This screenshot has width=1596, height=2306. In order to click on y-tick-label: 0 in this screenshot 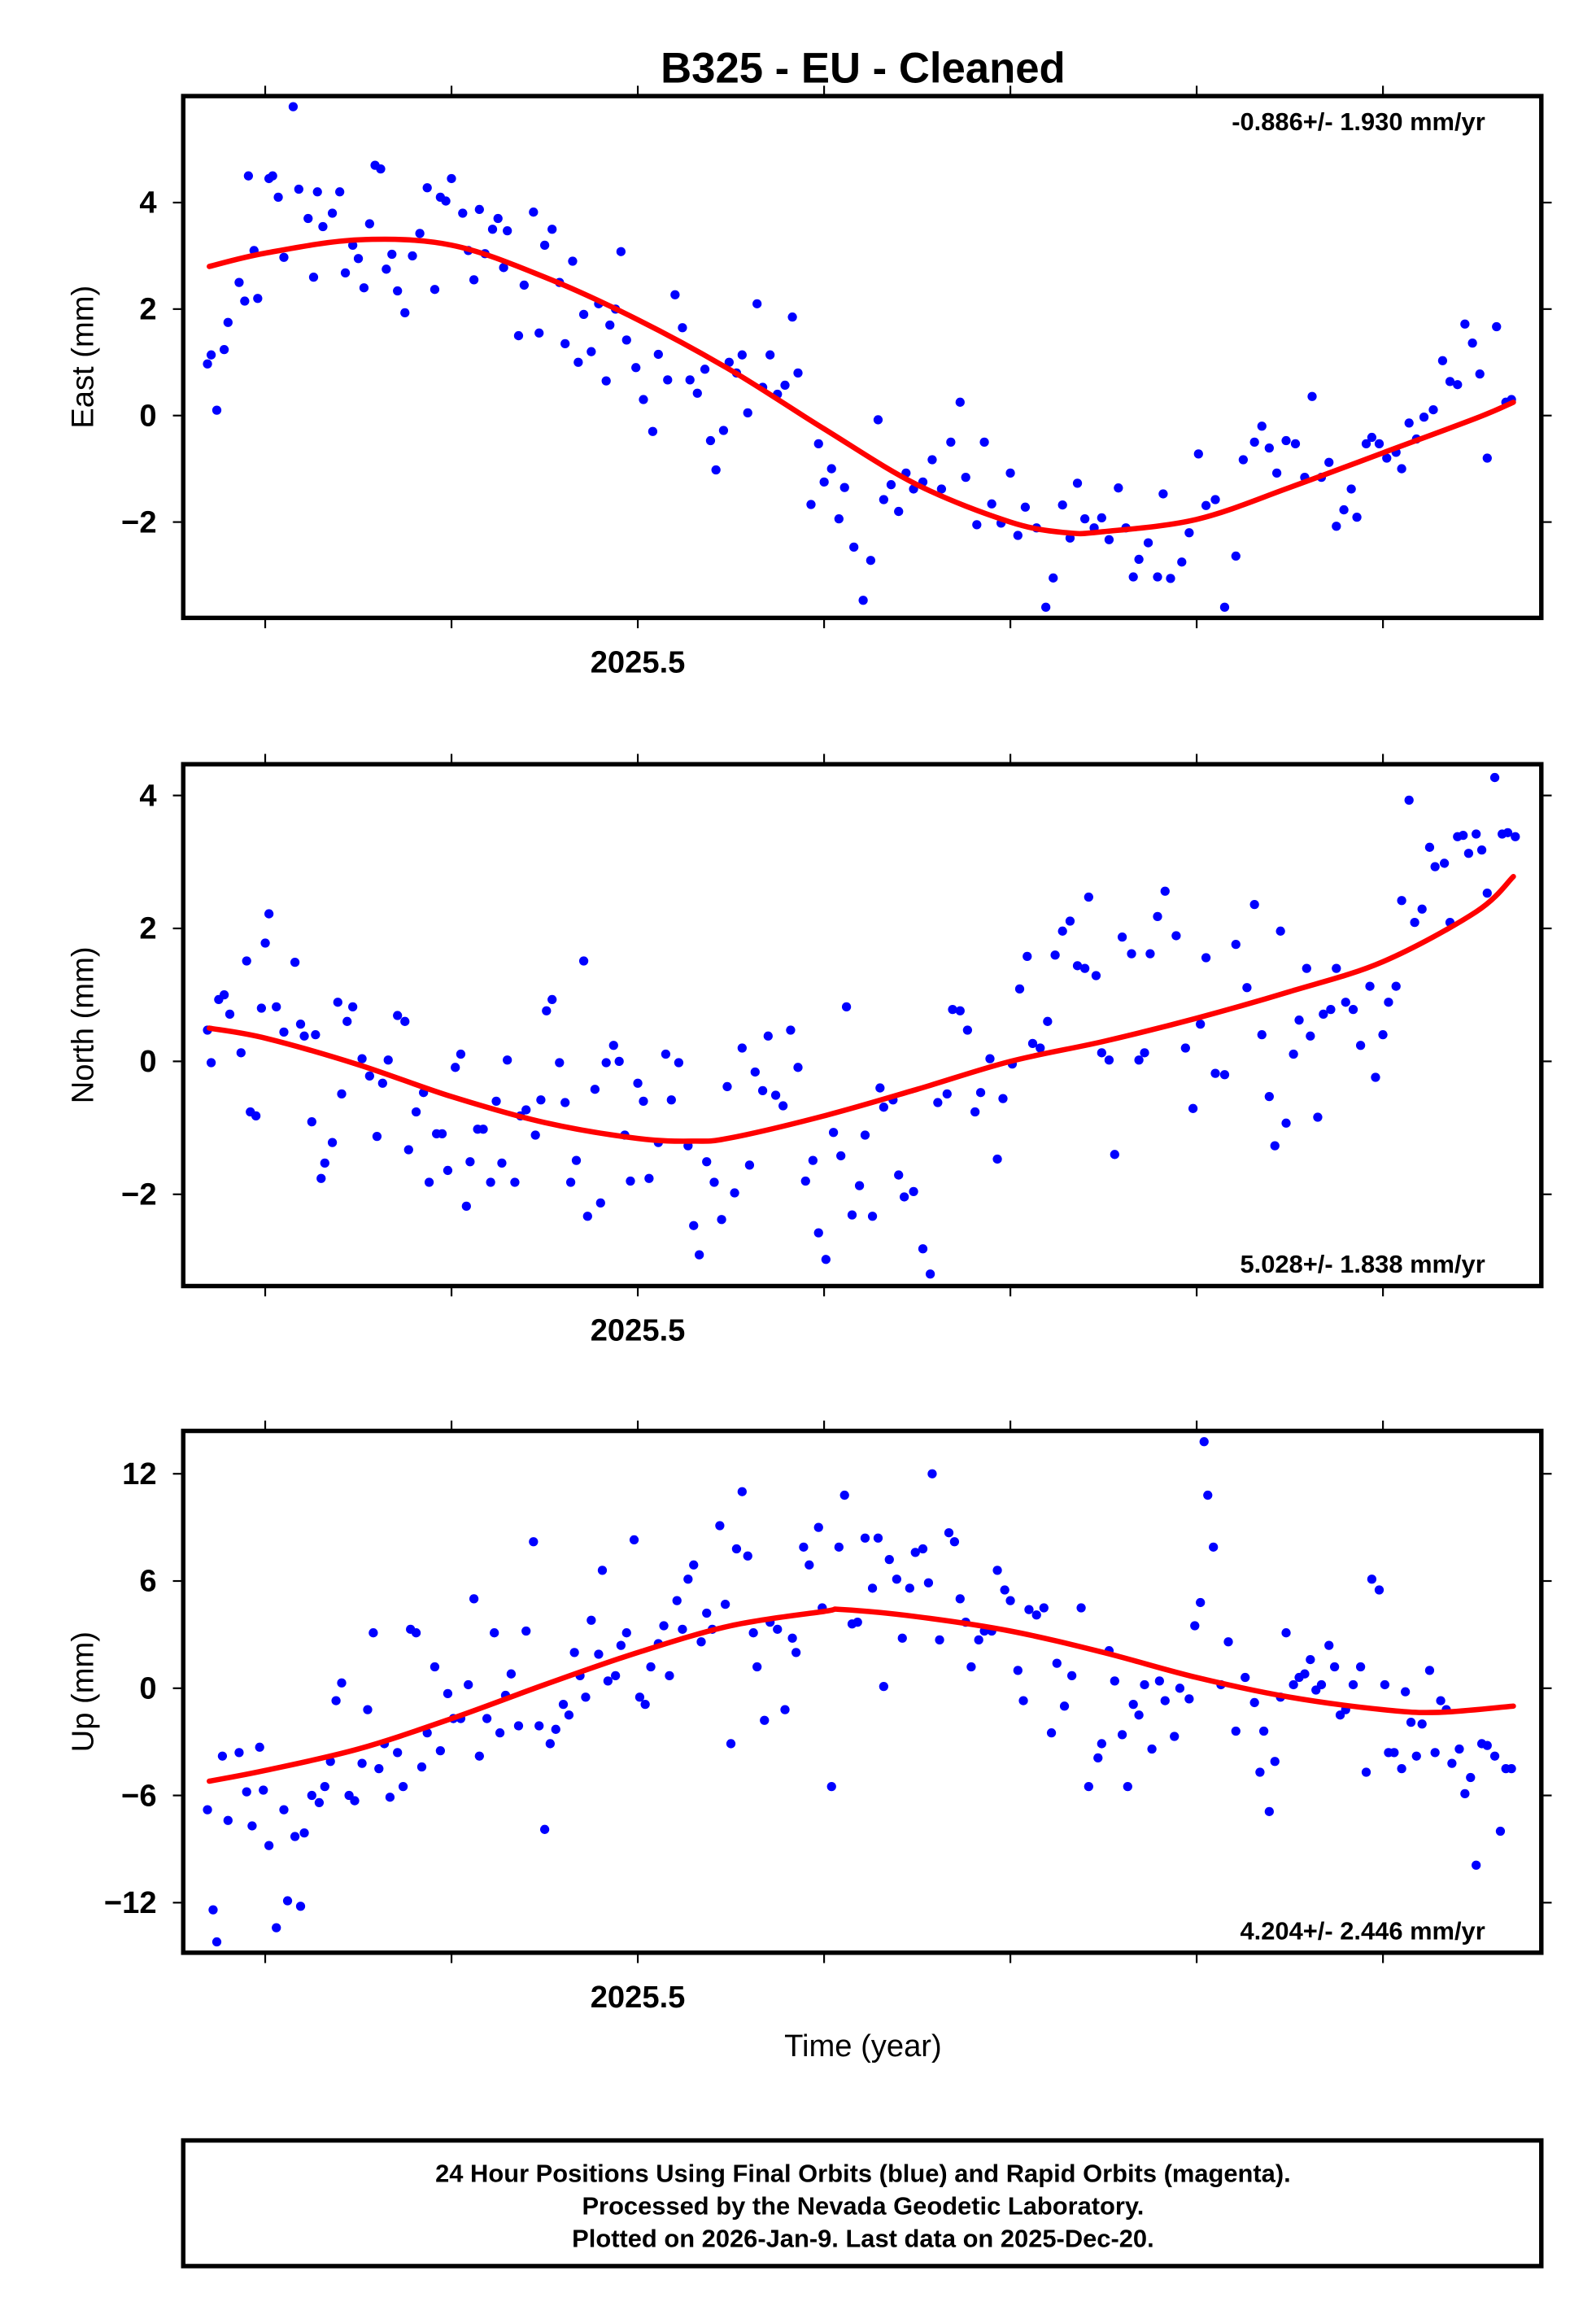, I will do `click(147, 415)`.